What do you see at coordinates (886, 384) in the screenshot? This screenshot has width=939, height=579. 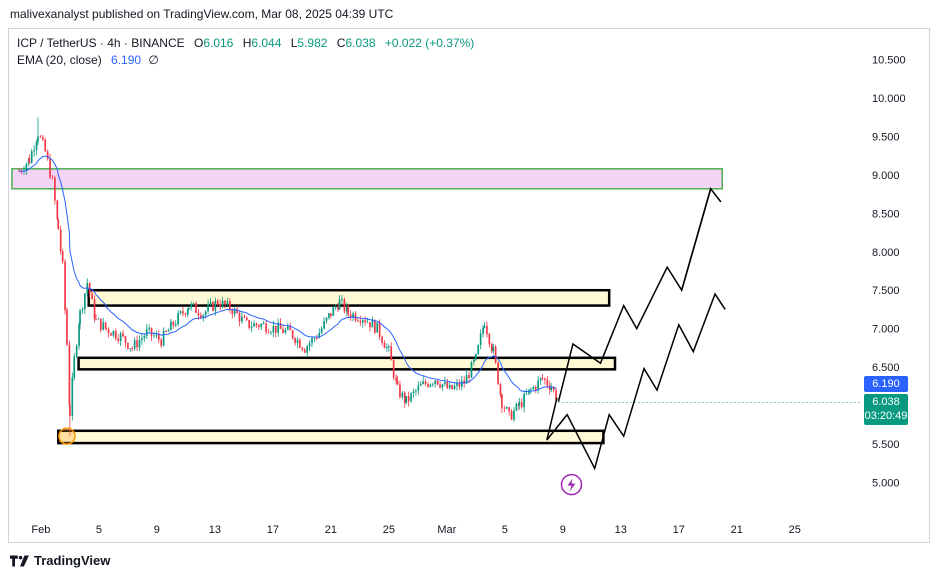 I see `ema-price-tag: 6.190` at bounding box center [886, 384].